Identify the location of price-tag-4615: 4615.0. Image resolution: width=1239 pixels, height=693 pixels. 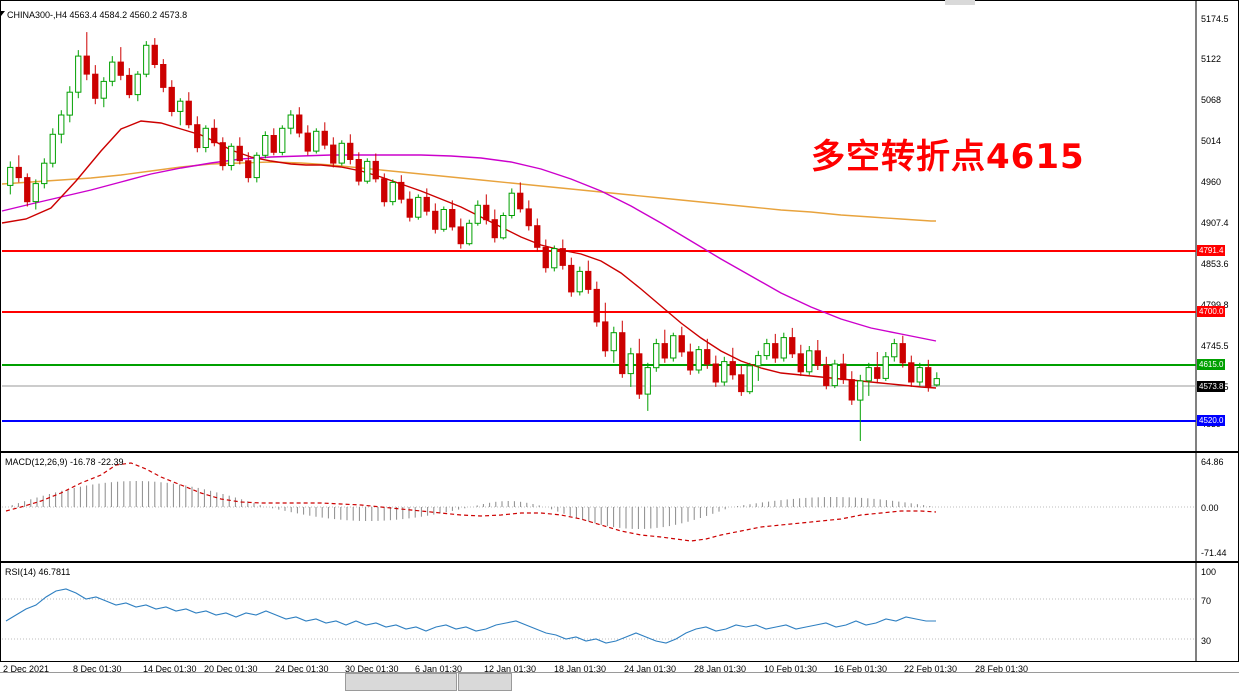
(1211, 364).